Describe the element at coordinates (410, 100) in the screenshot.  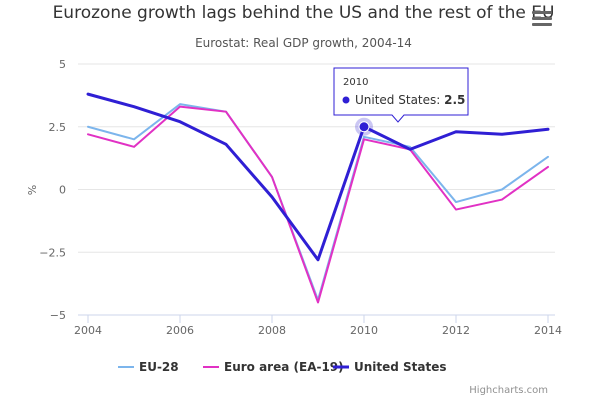
I see `tooltip-series-label: United States: 2.5` at that location.